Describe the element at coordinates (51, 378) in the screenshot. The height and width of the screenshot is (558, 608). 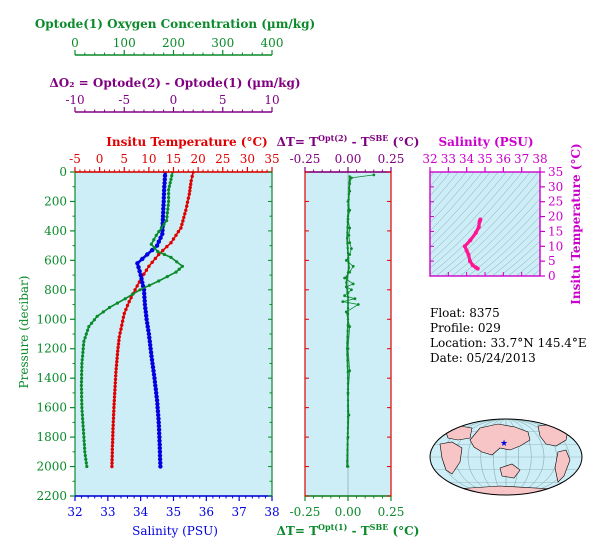
I see `pressure-tick-label: 1400` at that location.